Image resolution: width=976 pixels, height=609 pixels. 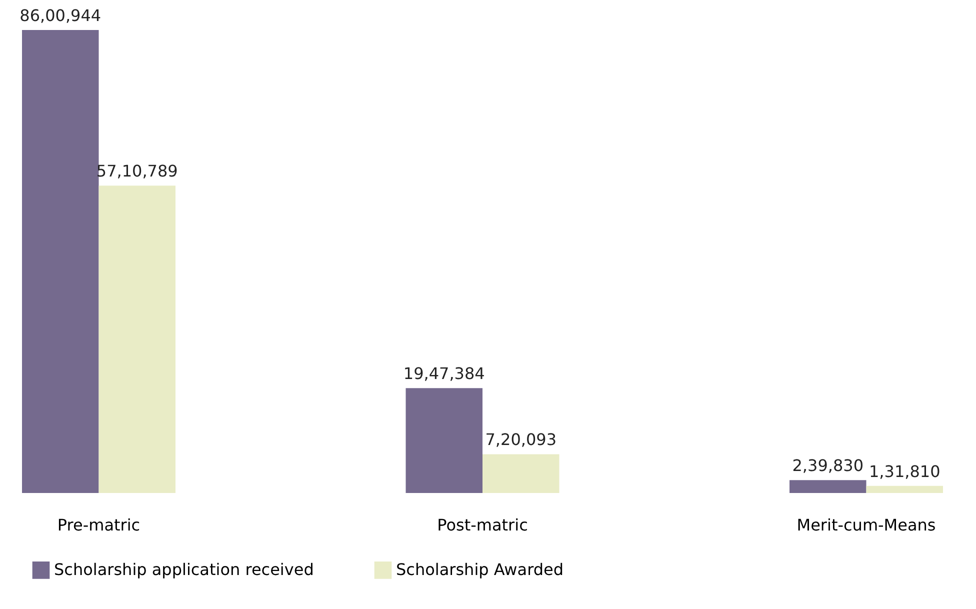 What do you see at coordinates (184, 570) in the screenshot?
I see `legend-label: Scholarship application received` at bounding box center [184, 570].